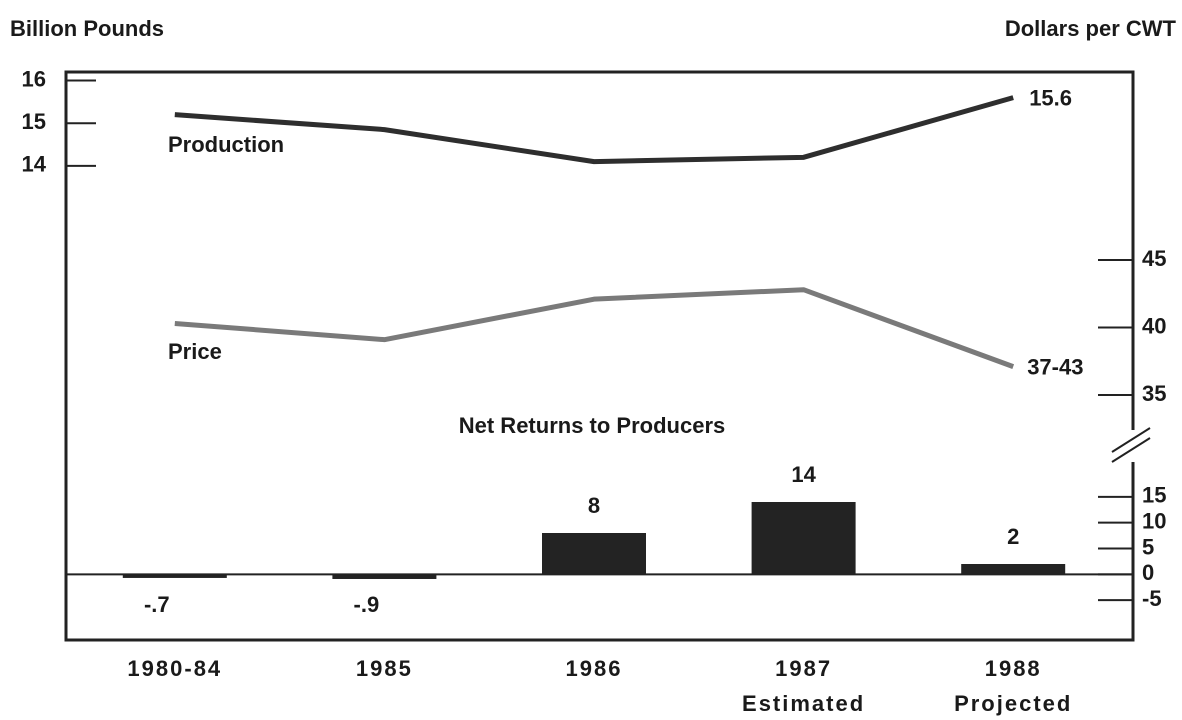  What do you see at coordinates (1152, 598) in the screenshot?
I see `y2-tick-label: -5` at bounding box center [1152, 598].